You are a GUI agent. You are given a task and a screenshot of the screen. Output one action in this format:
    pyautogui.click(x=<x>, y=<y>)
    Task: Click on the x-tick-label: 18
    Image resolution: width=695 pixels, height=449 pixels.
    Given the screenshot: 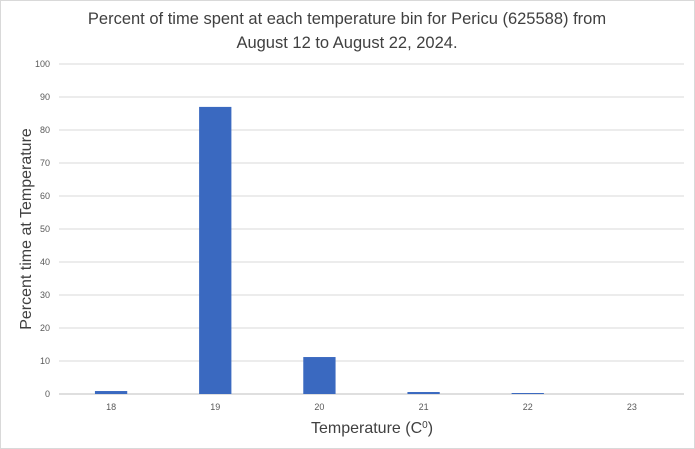 What is the action you would take?
    pyautogui.click(x=111, y=407)
    